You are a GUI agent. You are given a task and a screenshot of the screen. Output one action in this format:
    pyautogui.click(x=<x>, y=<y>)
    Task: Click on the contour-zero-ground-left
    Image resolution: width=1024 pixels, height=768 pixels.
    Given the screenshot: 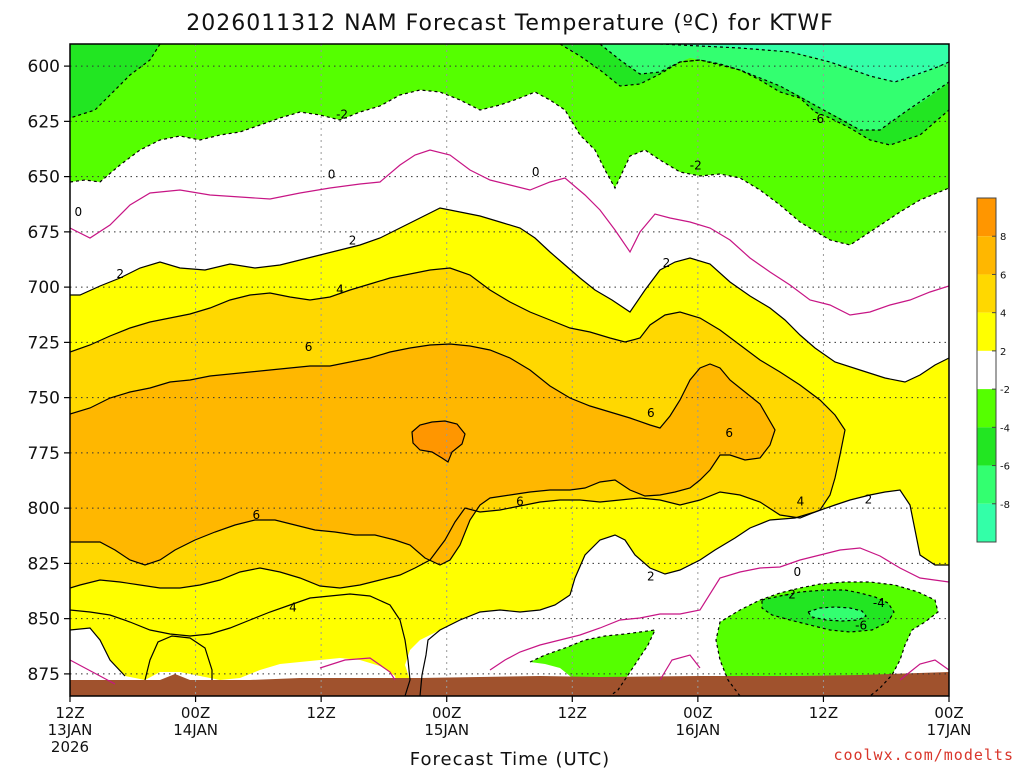 What is the action you would take?
    pyautogui.click(x=93, y=672)
    